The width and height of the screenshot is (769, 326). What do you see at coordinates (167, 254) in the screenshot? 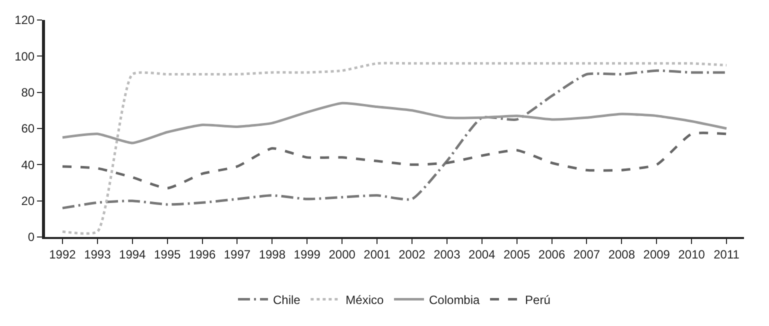
I see `x-tick-label: 1995` at bounding box center [167, 254].